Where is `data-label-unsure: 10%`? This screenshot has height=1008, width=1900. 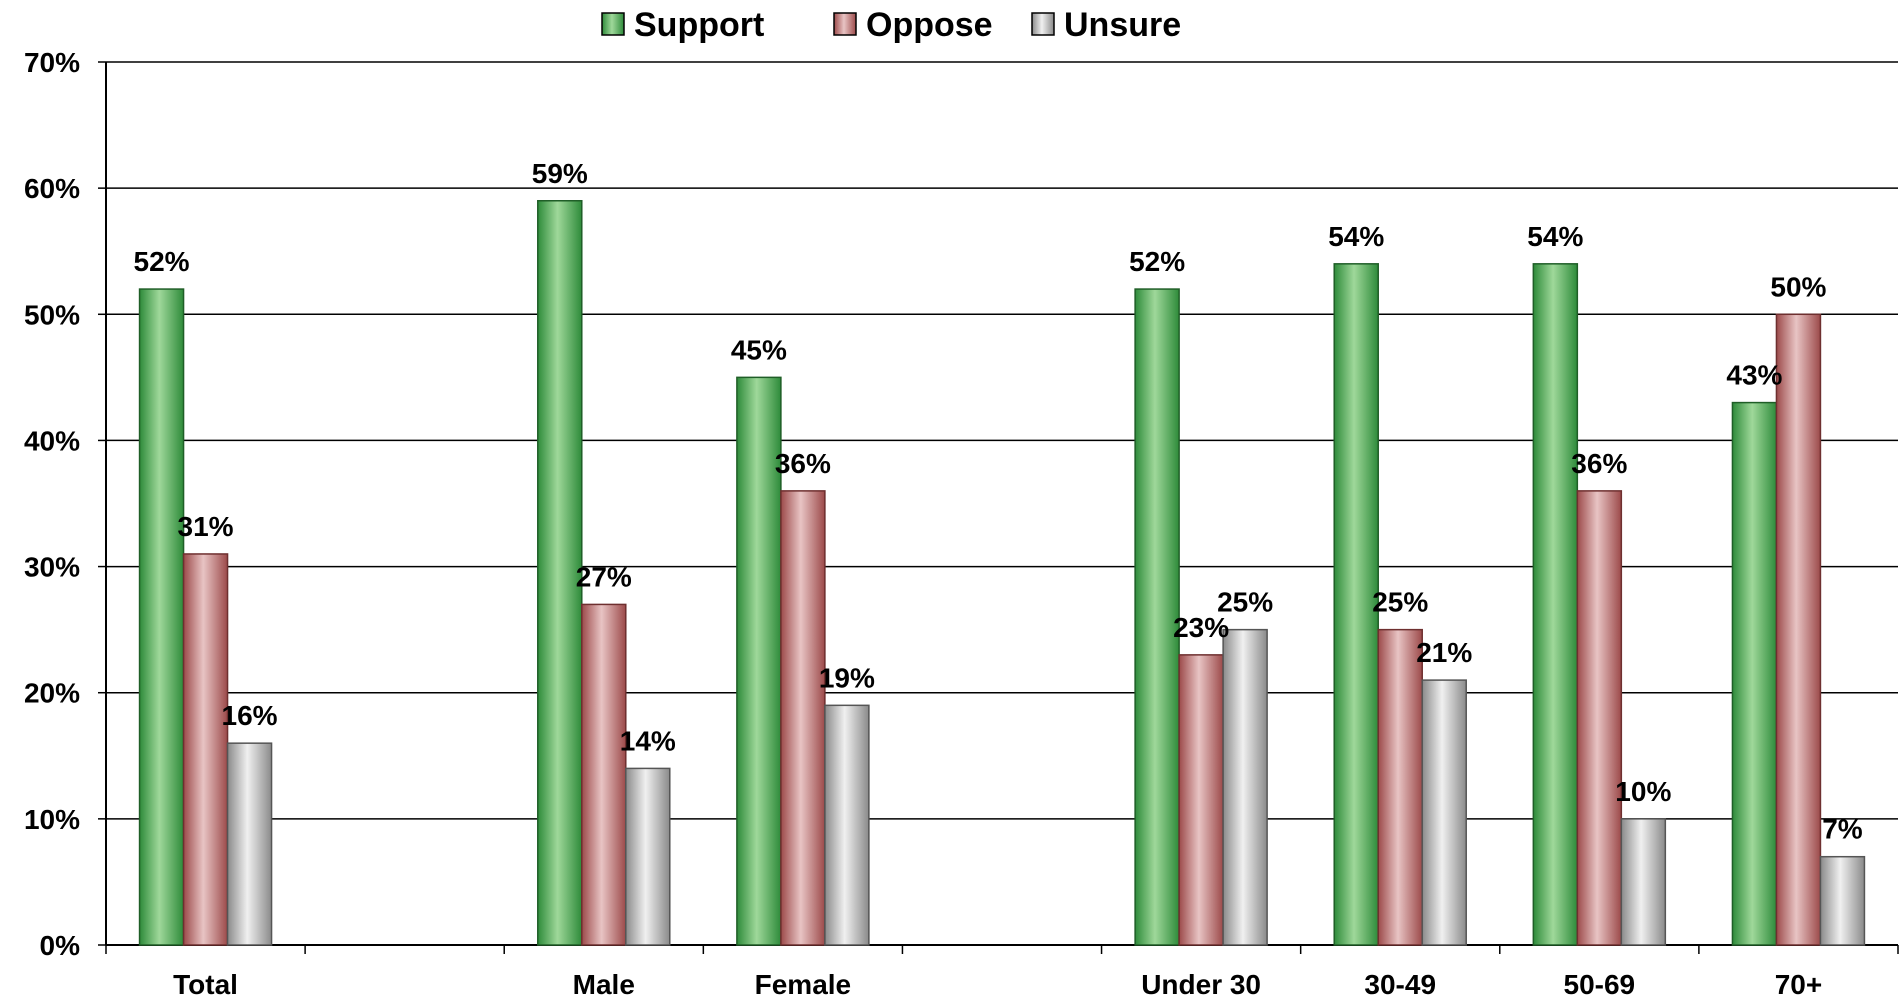 data-label-unsure: 10% is located at coordinates (1643, 791).